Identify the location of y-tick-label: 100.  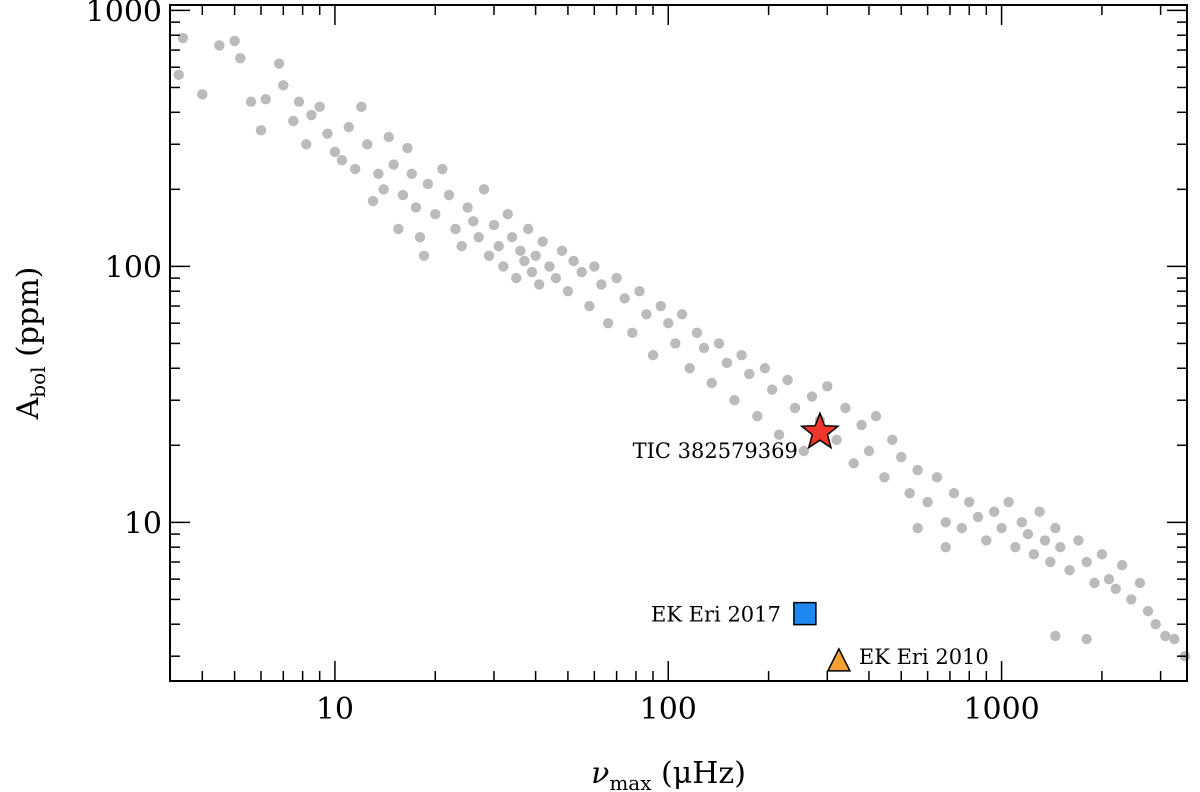
(133, 267).